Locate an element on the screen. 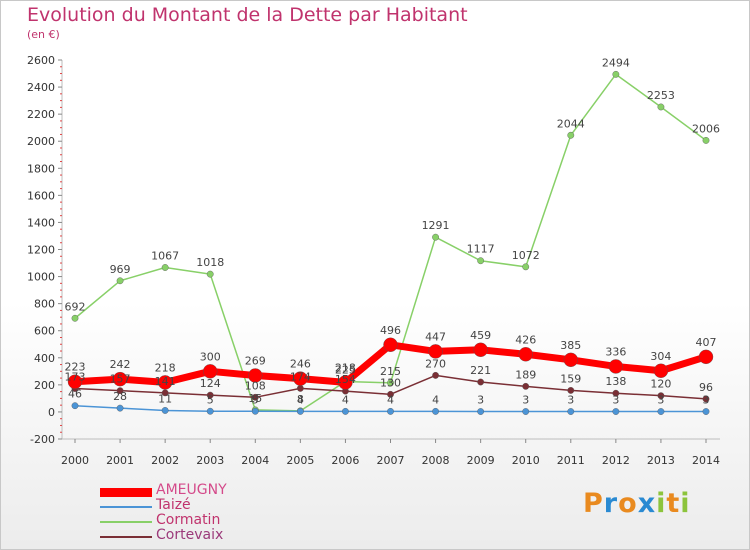 This screenshot has width=750, height=550. data-label-cormatin: 1072 is located at coordinates (526, 255).